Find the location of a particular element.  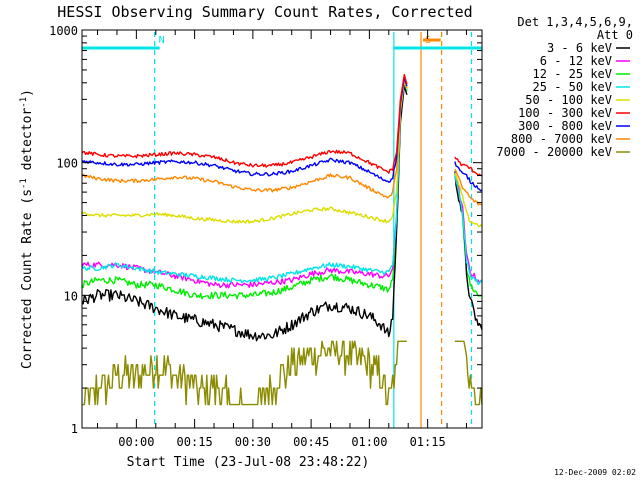

legend-label-4: 50 - 100 keV is located at coordinates (568, 100).